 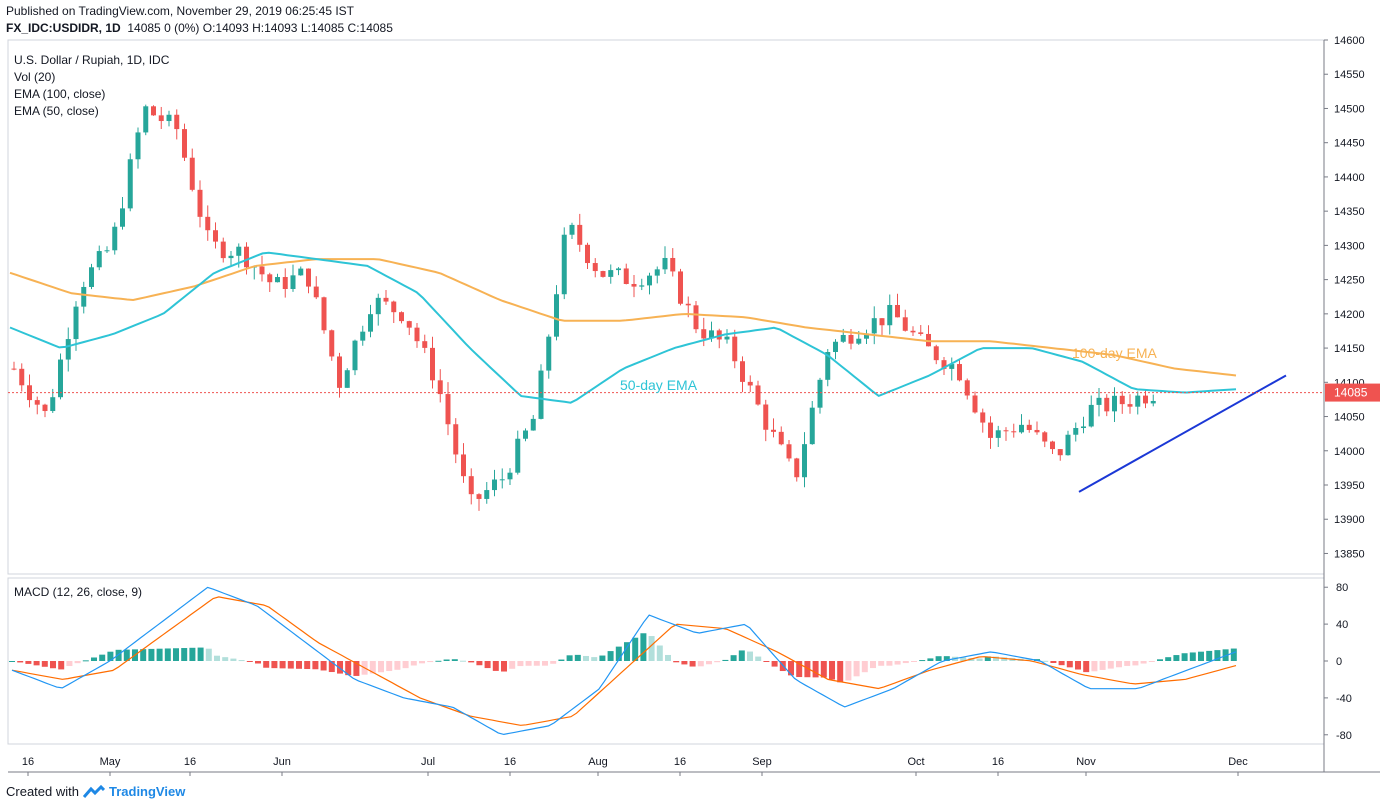 I want to click on footer: Created with TradingView, so click(x=95, y=791).